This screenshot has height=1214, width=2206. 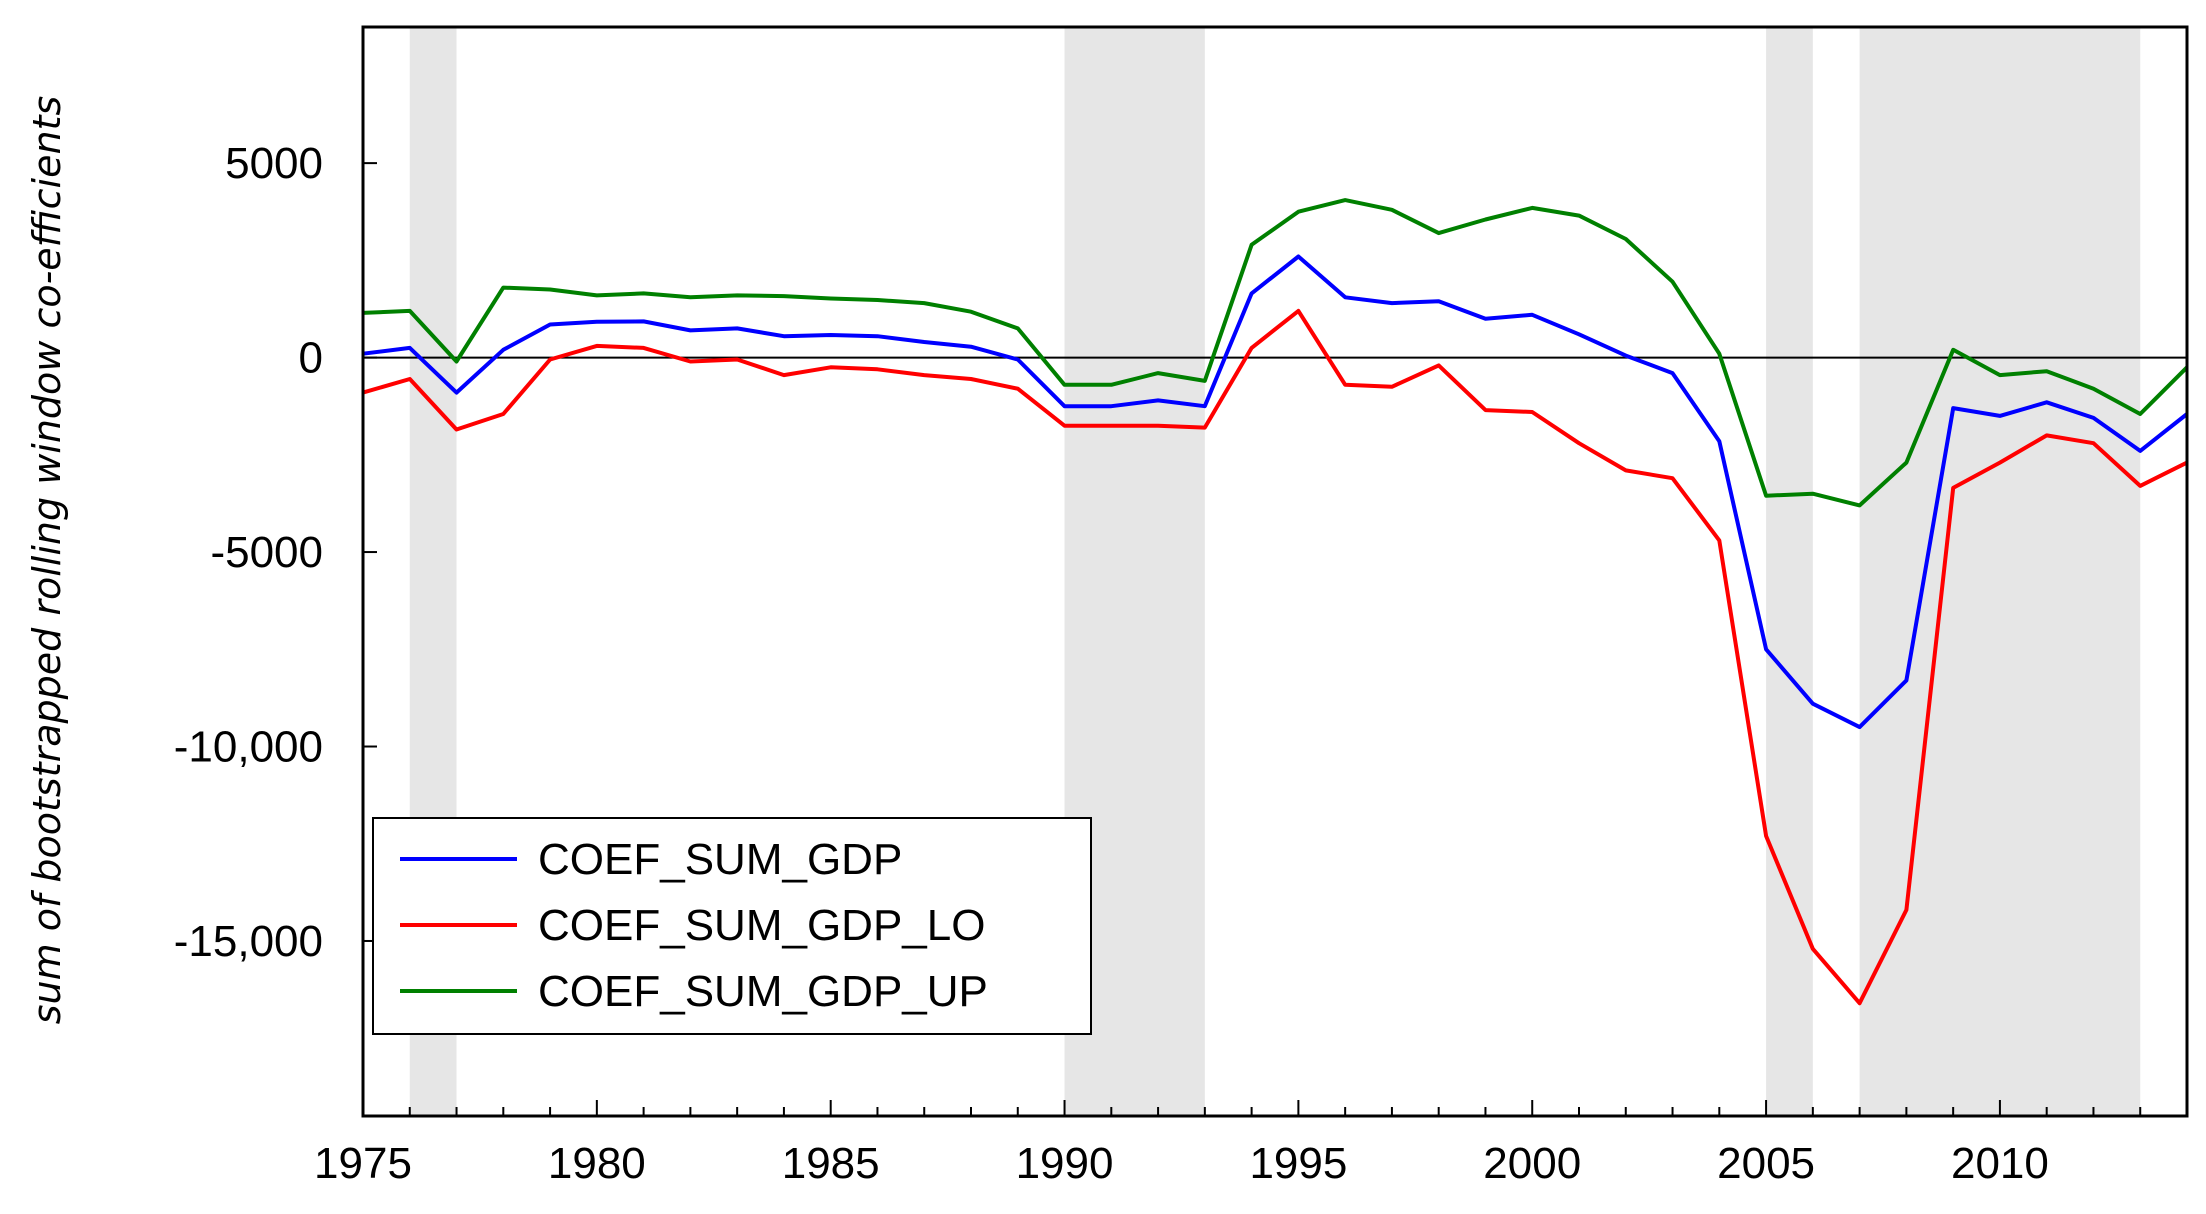 I want to click on shaded-period-2007-2013, so click(x=2000, y=571).